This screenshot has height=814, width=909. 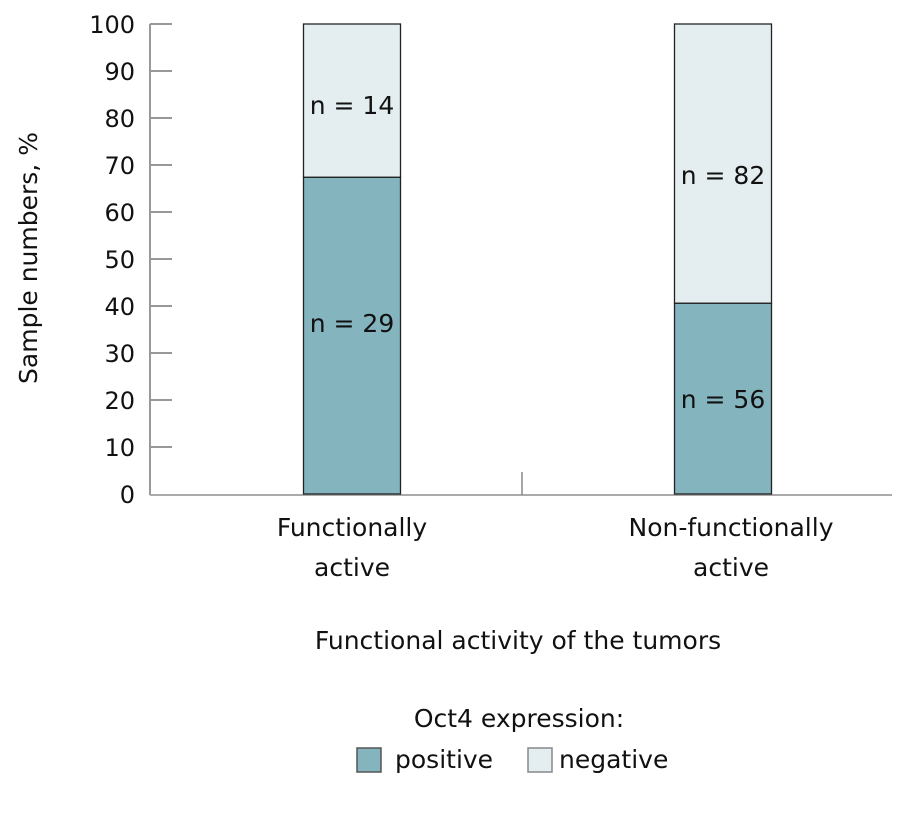 I want to click on y-tick-label: 20, so click(x=119, y=401).